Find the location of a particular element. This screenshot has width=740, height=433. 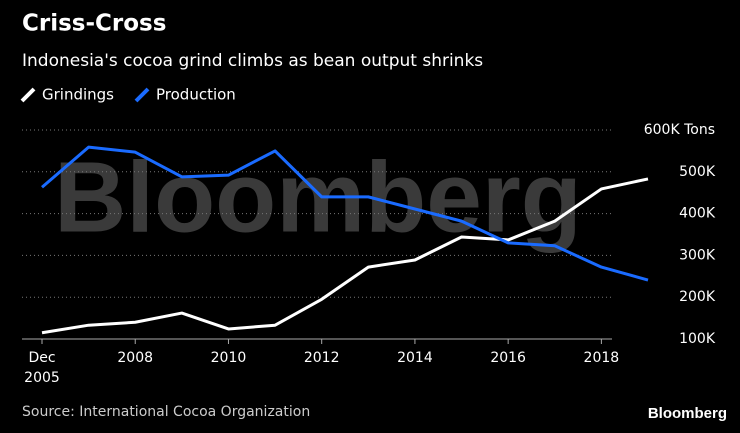

y-tick-label: 300K is located at coordinates (697, 255).